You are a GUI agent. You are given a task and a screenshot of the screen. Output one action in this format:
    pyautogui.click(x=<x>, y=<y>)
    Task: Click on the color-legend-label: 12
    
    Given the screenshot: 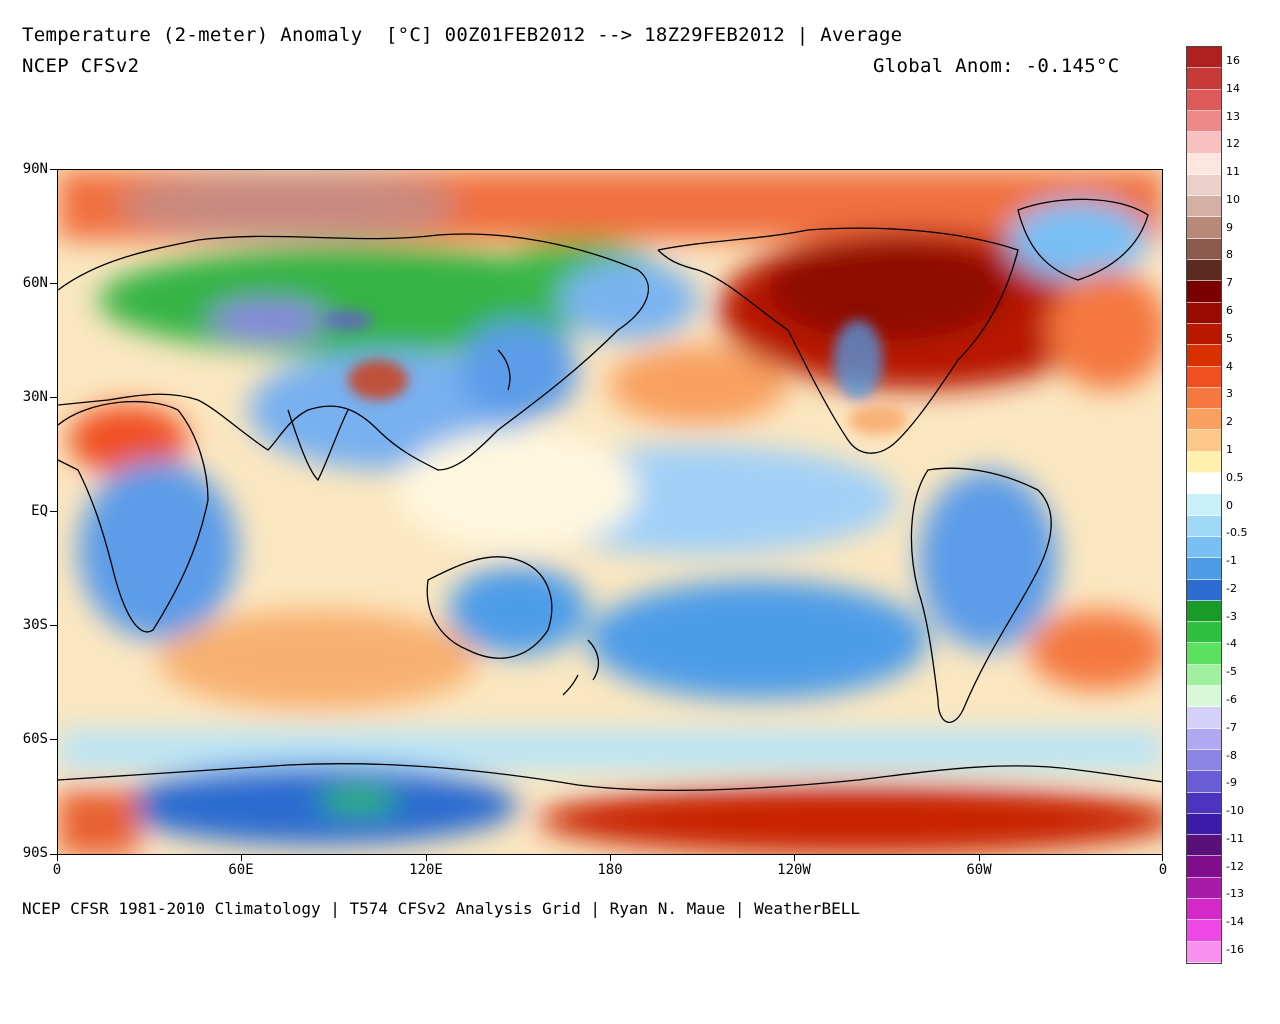 What is the action you would take?
    pyautogui.click(x=1233, y=144)
    